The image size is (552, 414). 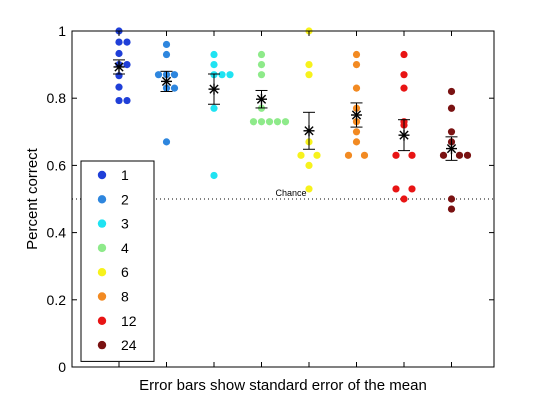 What do you see at coordinates (125, 199) in the screenshot?
I see `legend-entry-label: 2` at bounding box center [125, 199].